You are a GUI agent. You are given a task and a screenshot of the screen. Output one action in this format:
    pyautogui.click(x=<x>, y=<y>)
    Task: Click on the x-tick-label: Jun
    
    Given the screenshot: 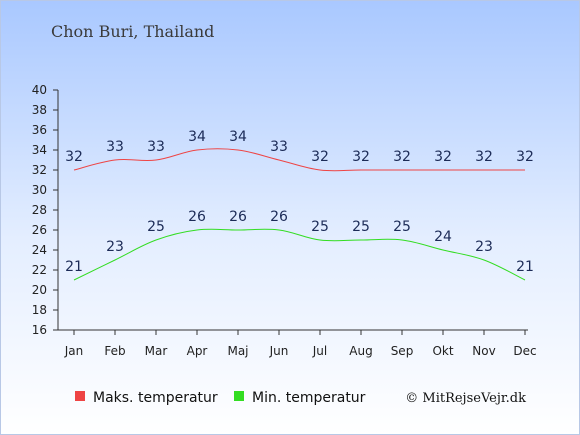 What is the action you would take?
    pyautogui.click(x=279, y=351)
    